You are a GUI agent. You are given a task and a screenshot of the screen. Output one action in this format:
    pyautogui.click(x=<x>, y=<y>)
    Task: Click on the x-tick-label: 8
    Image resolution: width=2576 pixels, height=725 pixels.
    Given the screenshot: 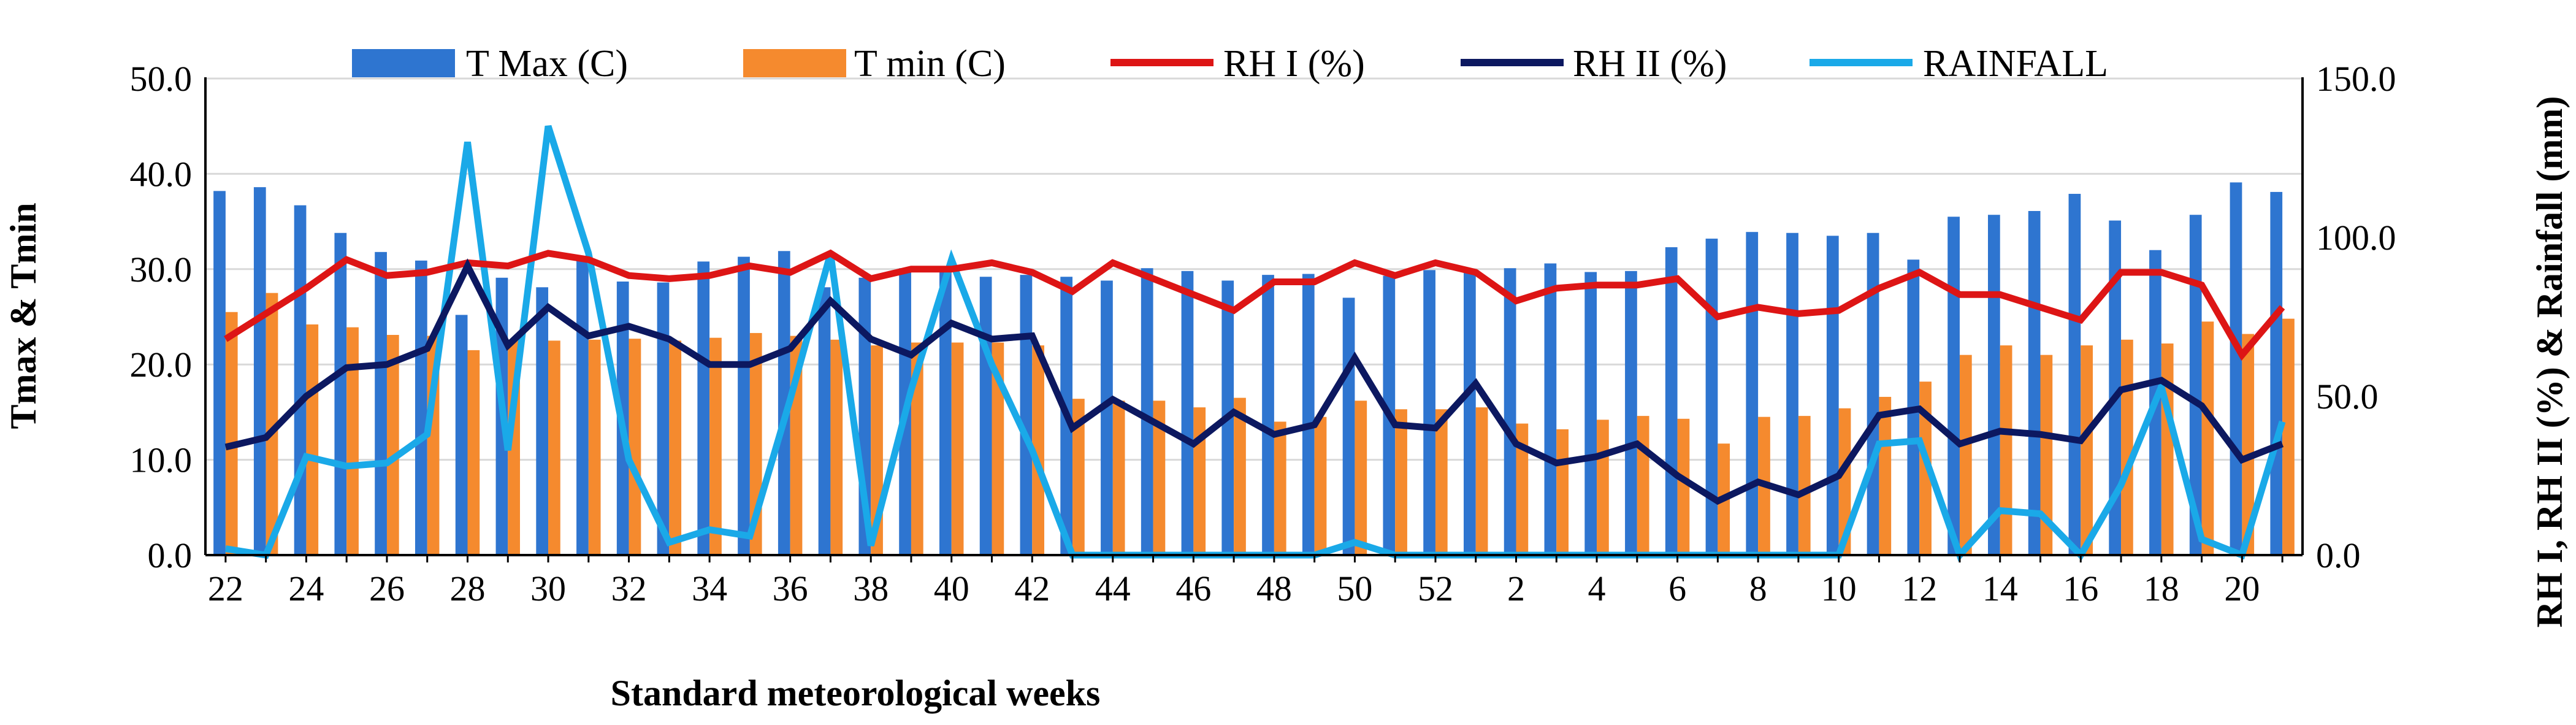 What is the action you would take?
    pyautogui.click(x=1758, y=588)
    